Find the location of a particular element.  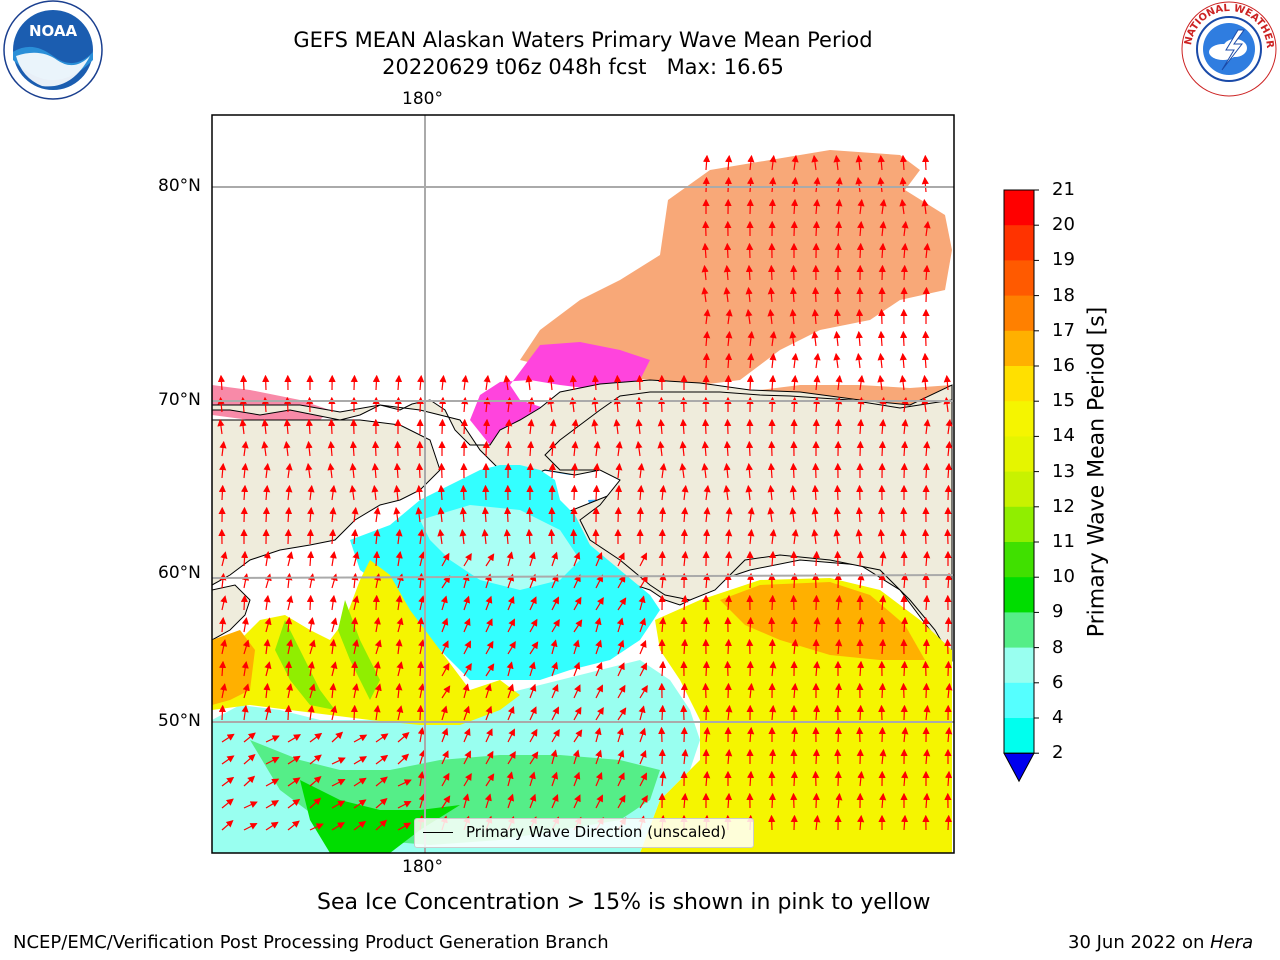

map-legend: Primary Wave Direction (unscaled) is located at coordinates (584, 833).